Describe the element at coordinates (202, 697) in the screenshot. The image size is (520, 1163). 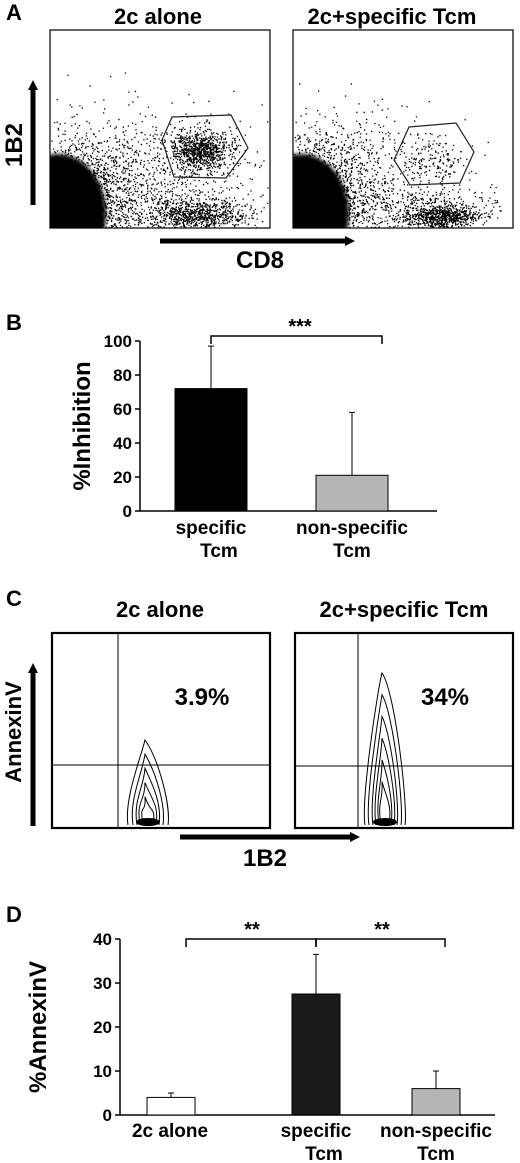
I see `percent-label-c1: 3.9%` at that location.